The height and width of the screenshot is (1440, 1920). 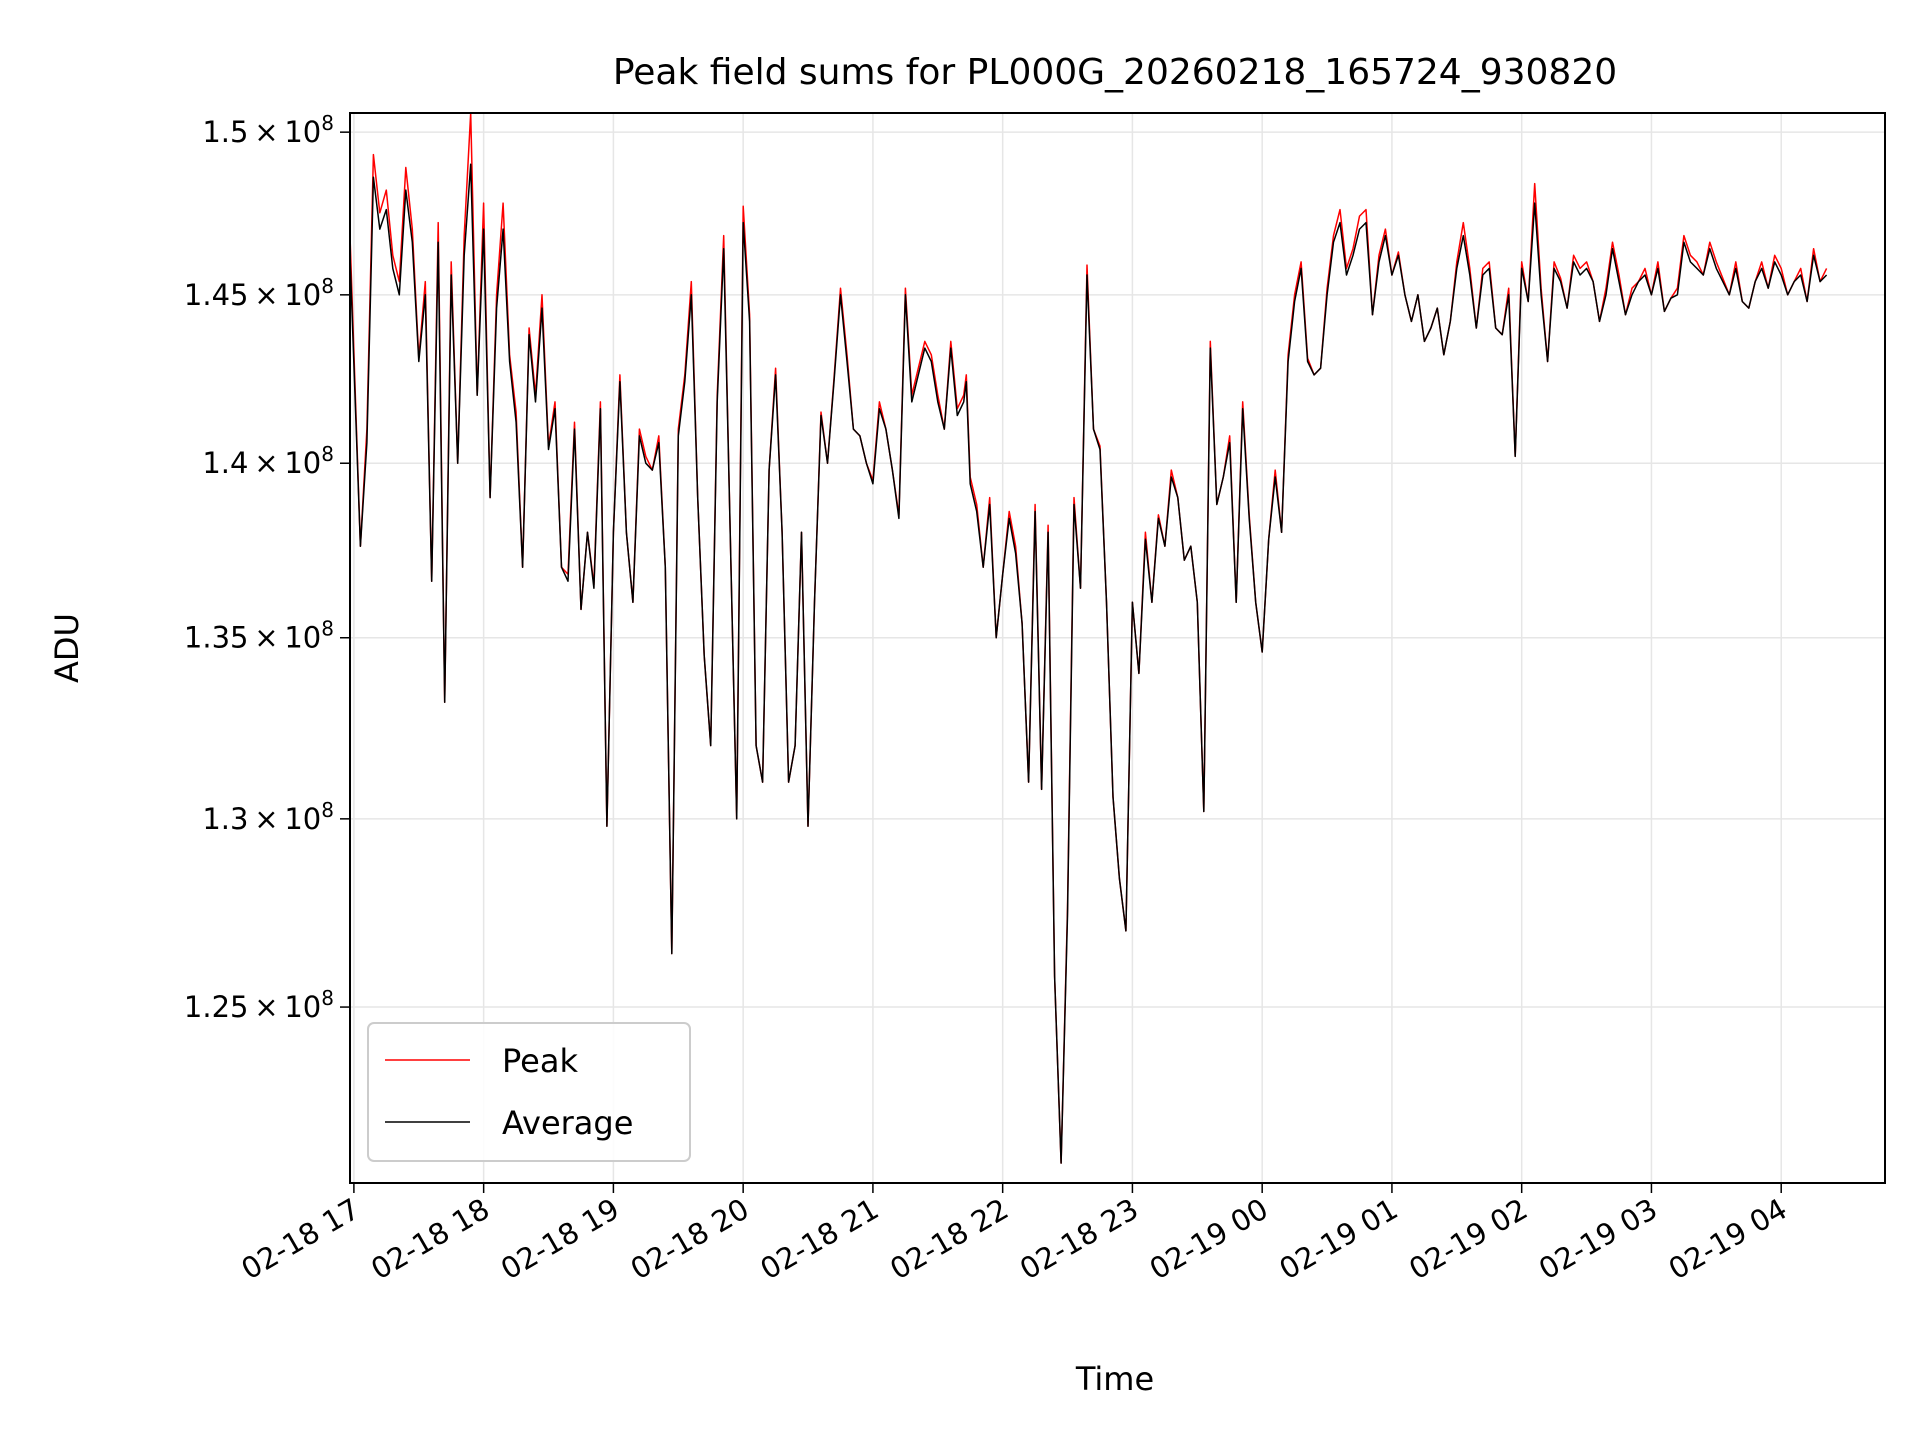 I want to click on y-axis-label: ADU, so click(x=67, y=648).